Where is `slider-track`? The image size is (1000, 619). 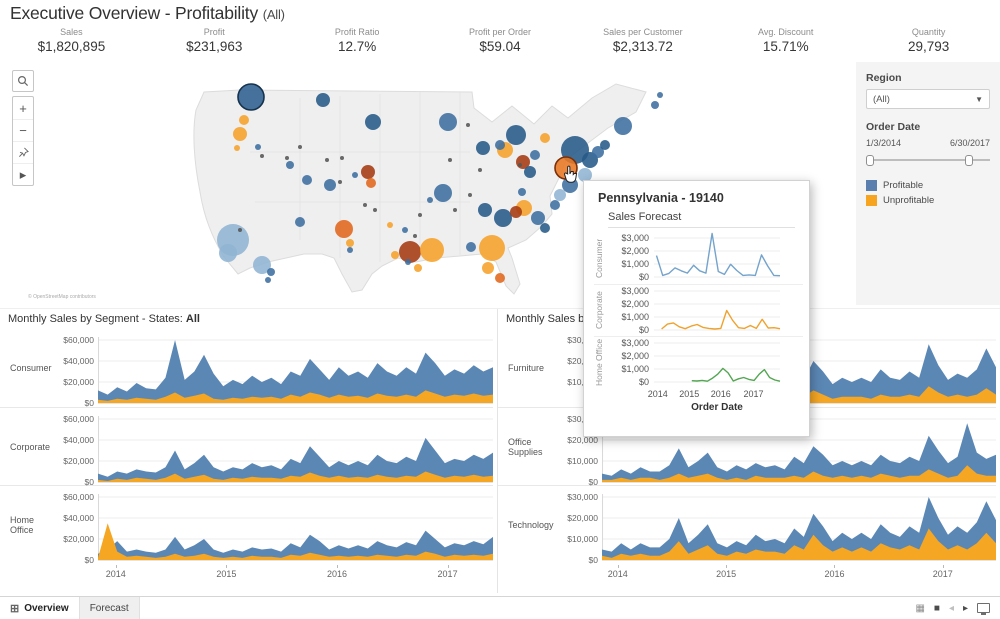
slider-track is located at coordinates (928, 160).